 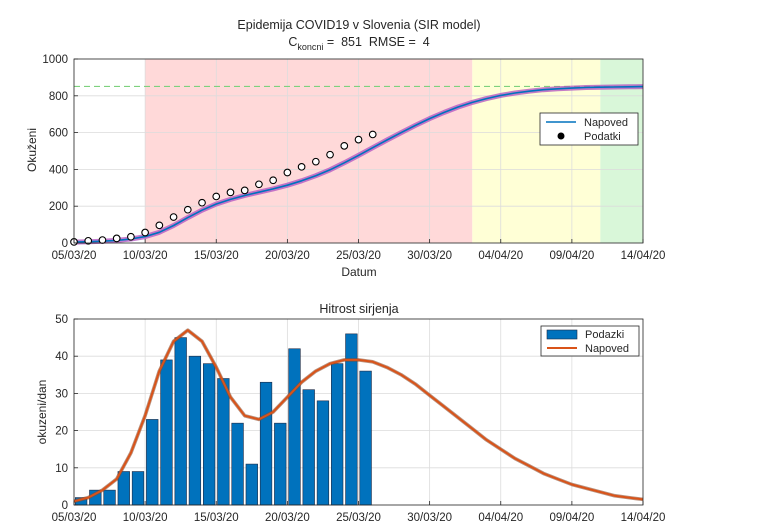 I want to click on y-tick-label: 10, so click(x=61, y=469).